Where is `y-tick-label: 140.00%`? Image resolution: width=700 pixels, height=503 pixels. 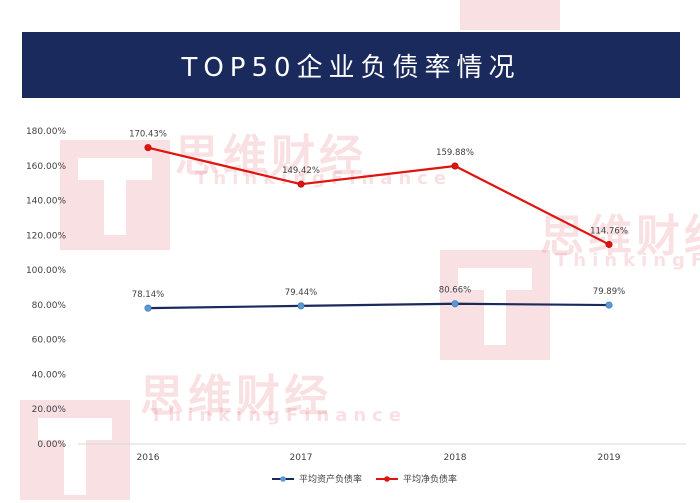
y-tick-label: 140.00% is located at coordinates (46, 202).